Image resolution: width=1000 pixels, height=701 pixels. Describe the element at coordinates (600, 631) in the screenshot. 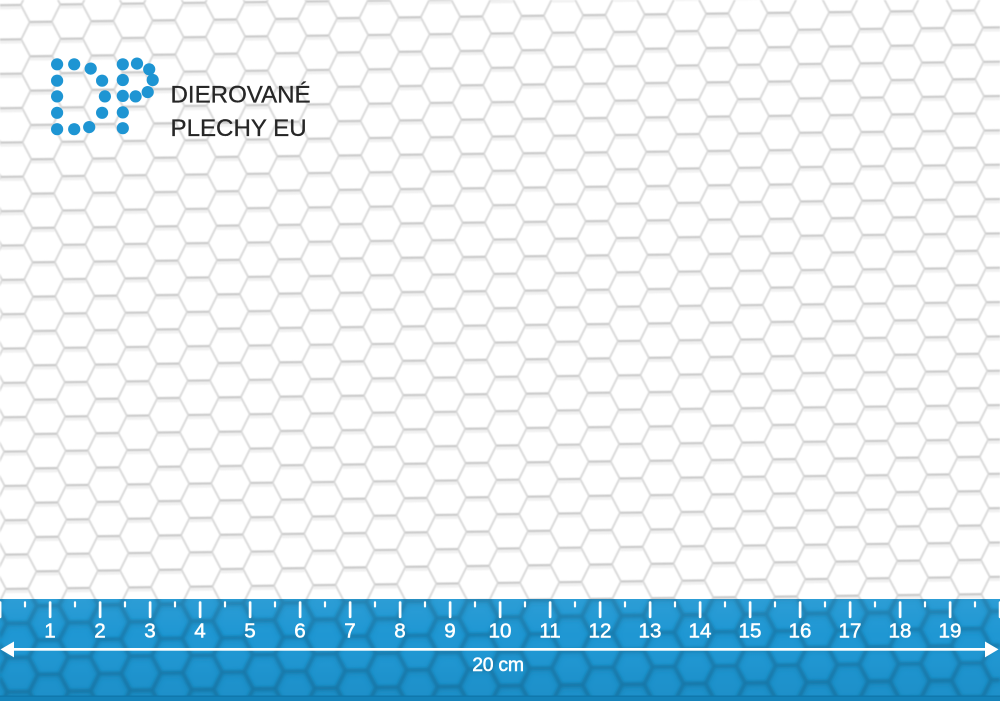

I see `svg-text: 12` at that location.